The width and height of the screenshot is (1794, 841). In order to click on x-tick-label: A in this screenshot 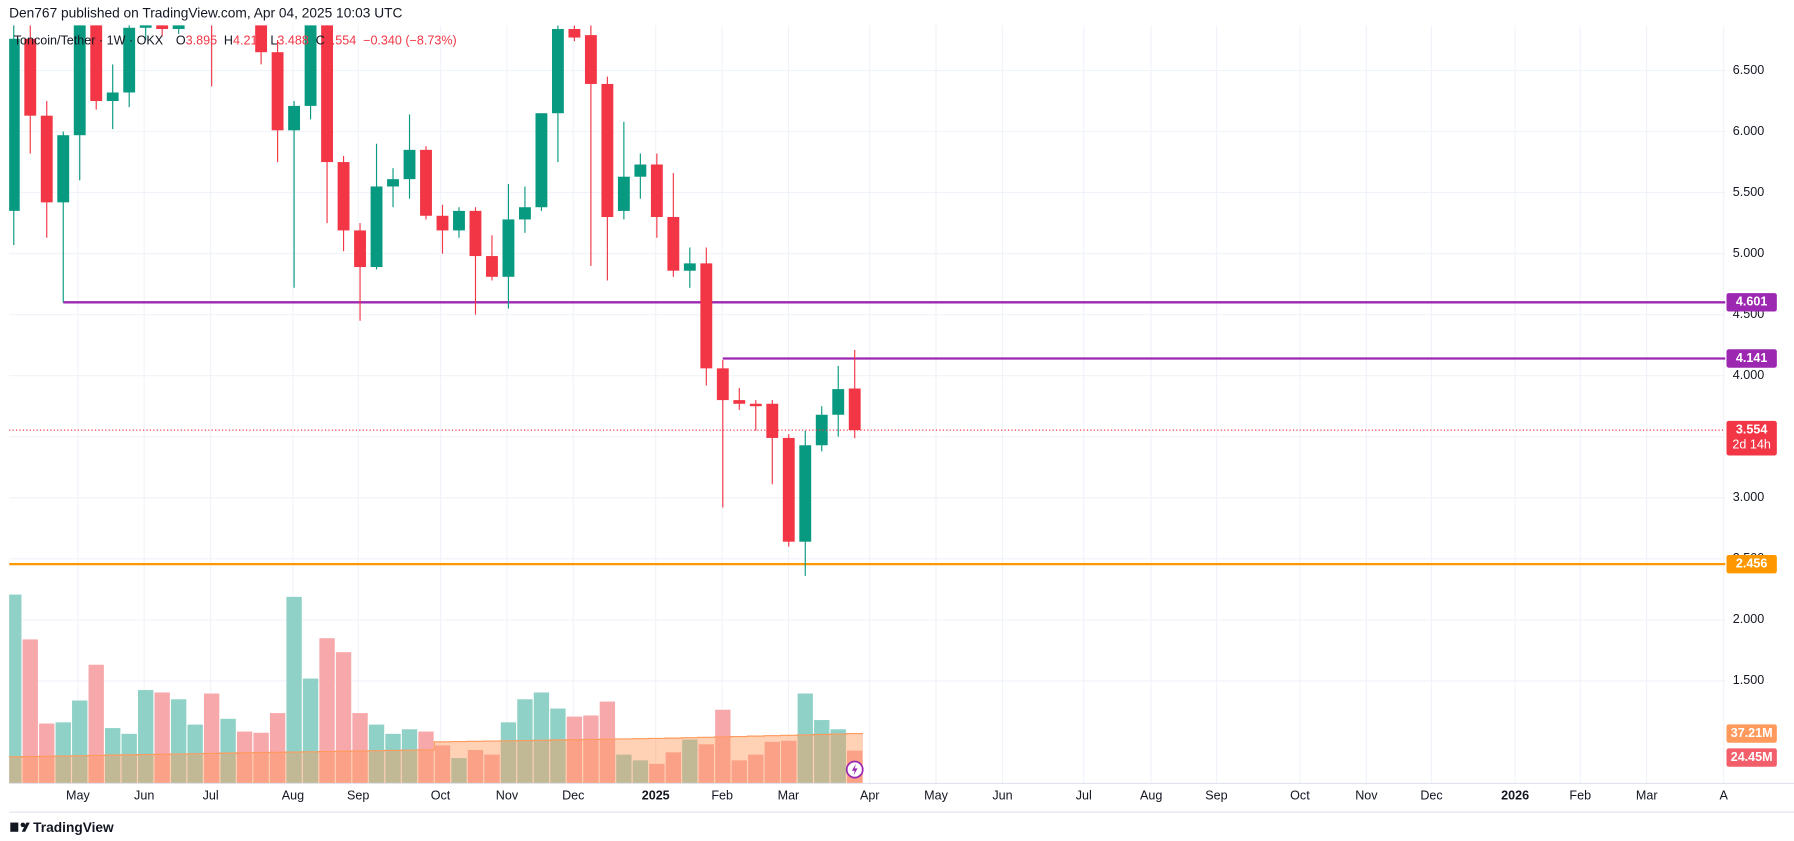, I will do `click(1724, 795)`.